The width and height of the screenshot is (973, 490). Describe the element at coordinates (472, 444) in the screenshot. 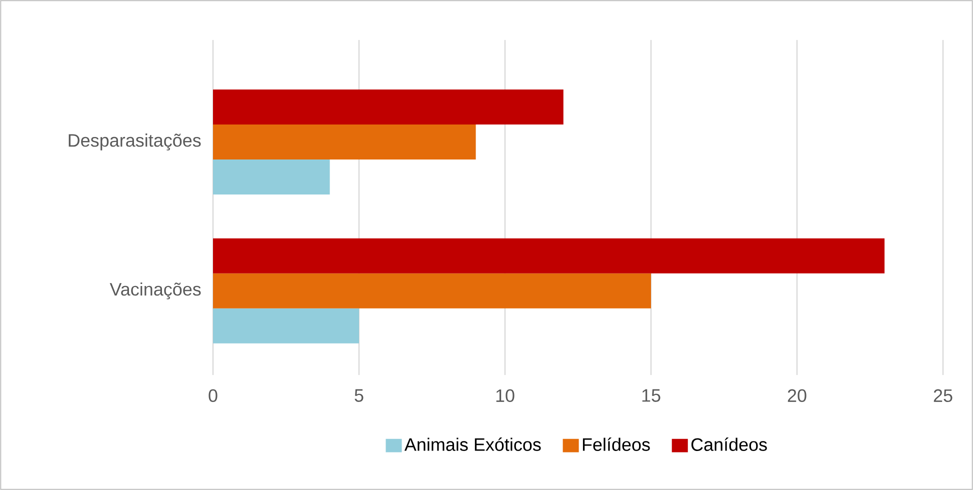

I see `legend-label: Animais Exóticos` at that location.